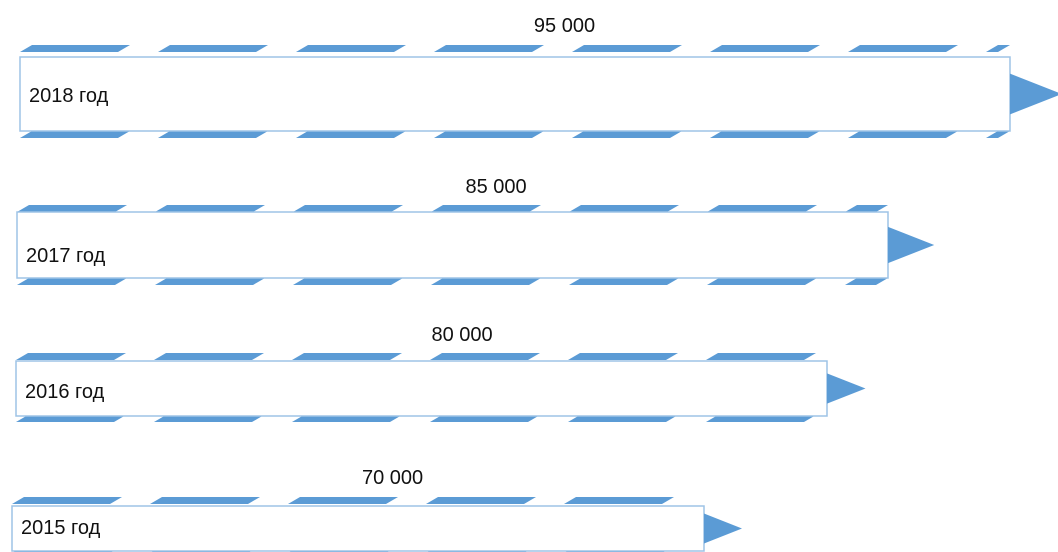 This screenshot has width=1058, height=552. I want to click on data-label: 85 000, so click(495, 187).